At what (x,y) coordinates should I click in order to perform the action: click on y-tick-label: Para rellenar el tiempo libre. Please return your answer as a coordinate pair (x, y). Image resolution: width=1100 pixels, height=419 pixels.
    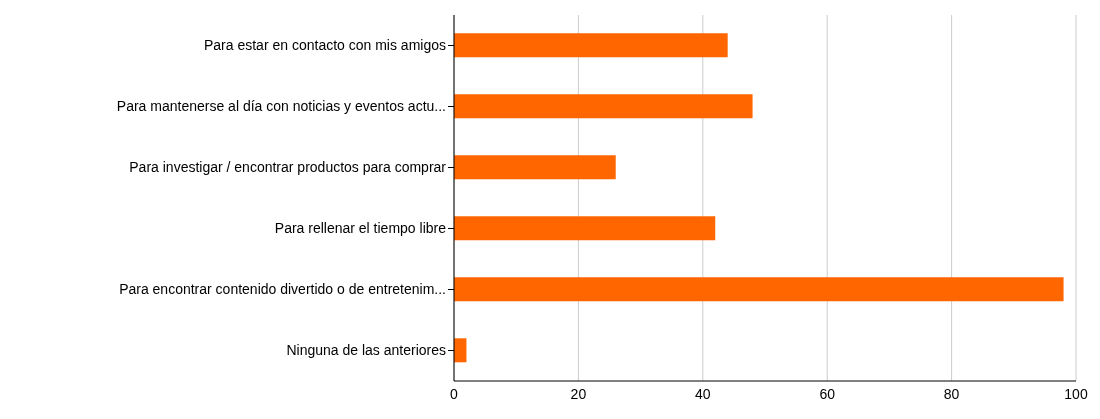
    Looking at the image, I should click on (360, 228).